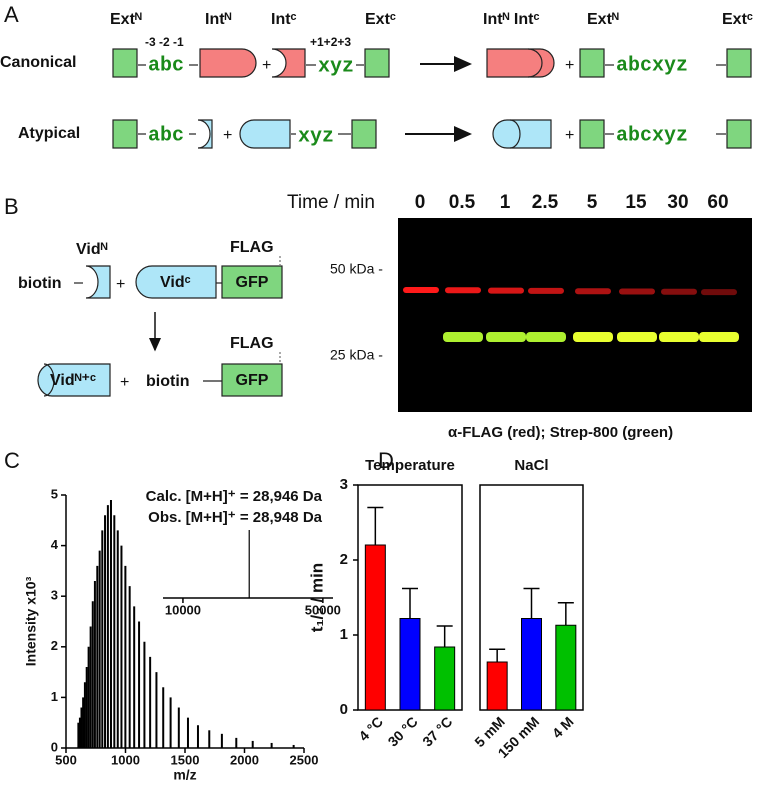 The width and height of the screenshot is (762, 788). I want to click on x-tick-label: 2000, so click(244, 759).